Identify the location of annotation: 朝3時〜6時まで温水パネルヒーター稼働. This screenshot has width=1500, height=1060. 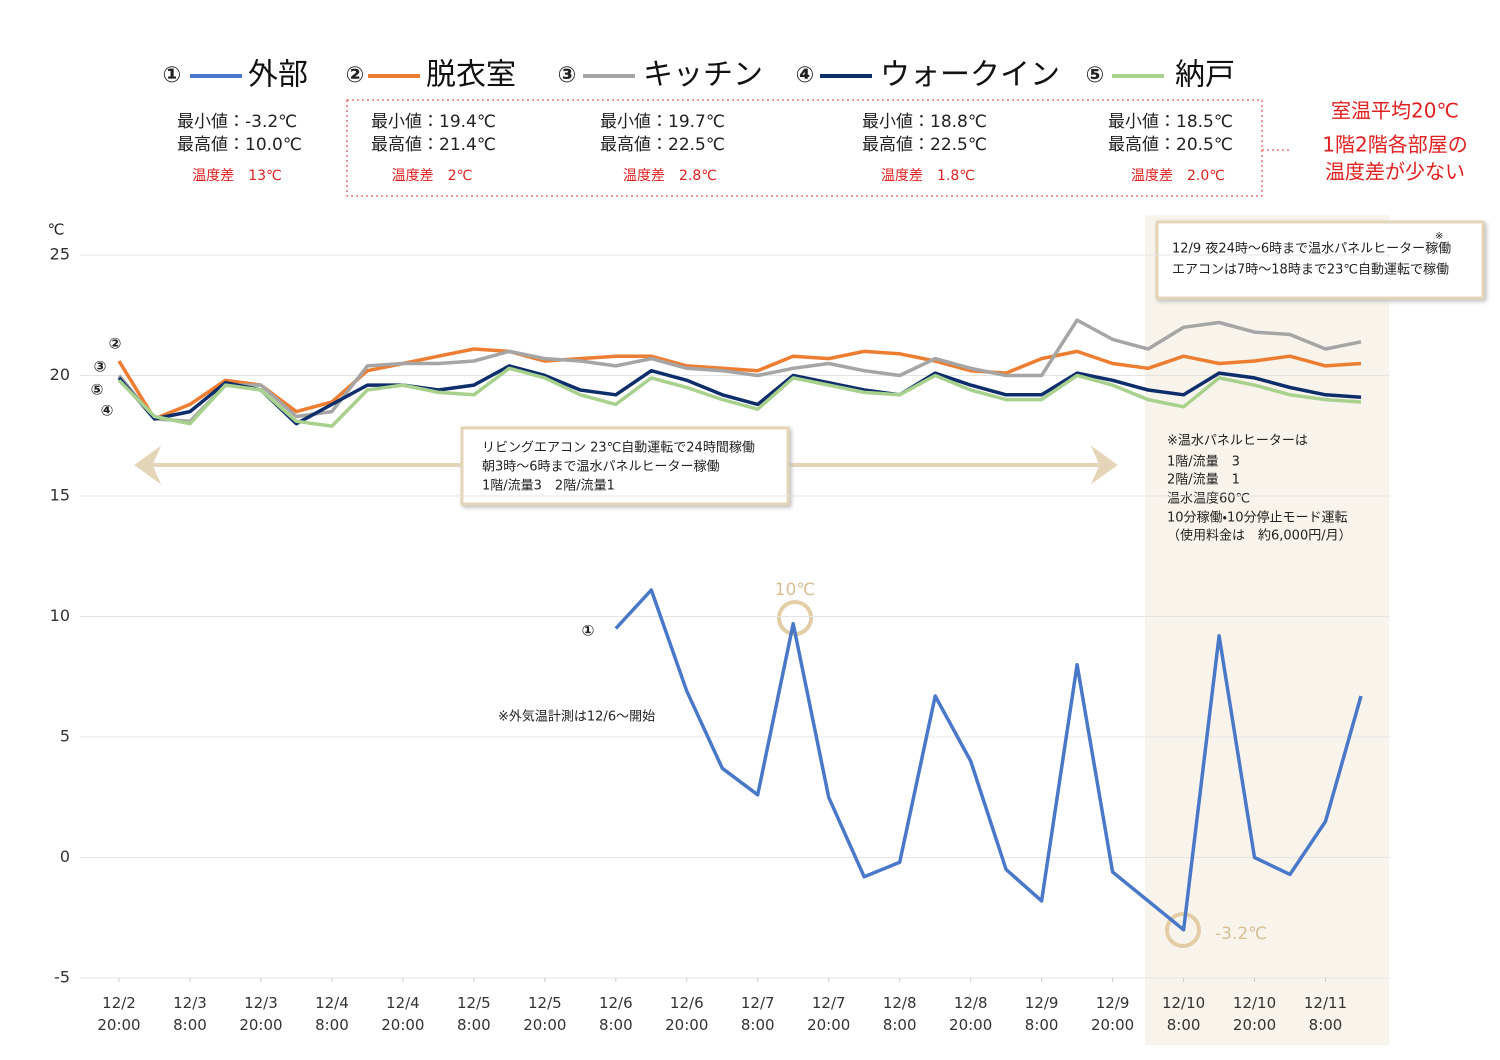
(601, 467).